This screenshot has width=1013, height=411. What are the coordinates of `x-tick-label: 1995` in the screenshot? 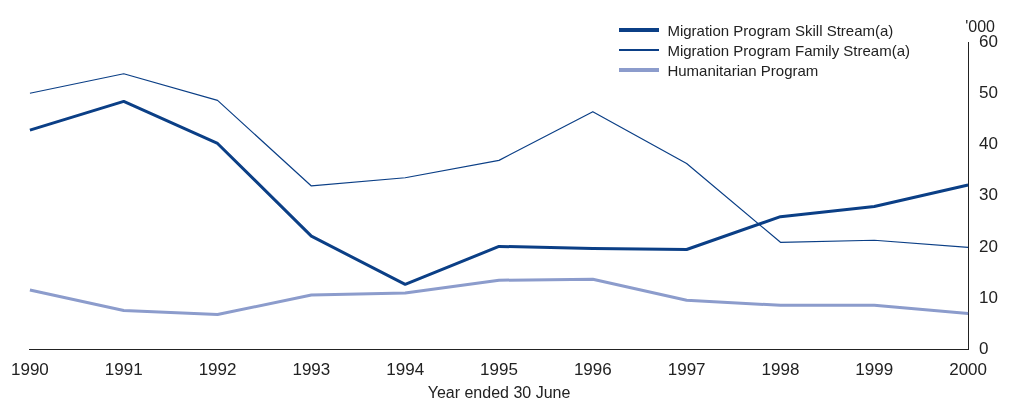 It's located at (499, 370).